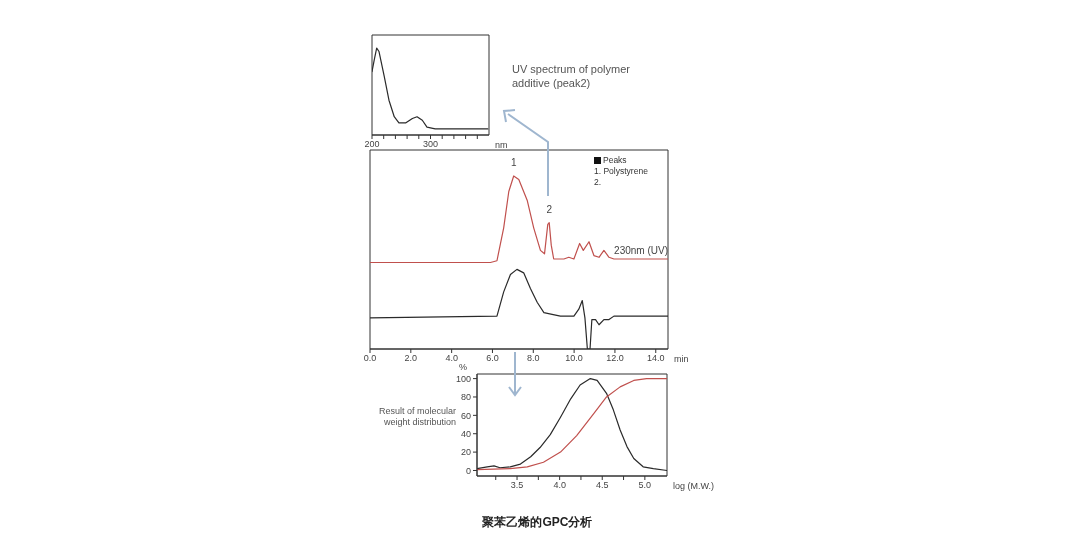 The width and height of the screenshot is (1075, 539). Describe the element at coordinates (468, 470) in the screenshot. I see `y-tick-label: 0` at that location.